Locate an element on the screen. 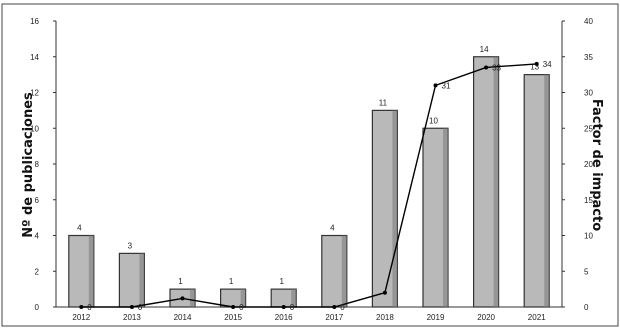  bar-value-label: 14 is located at coordinates (484, 49).